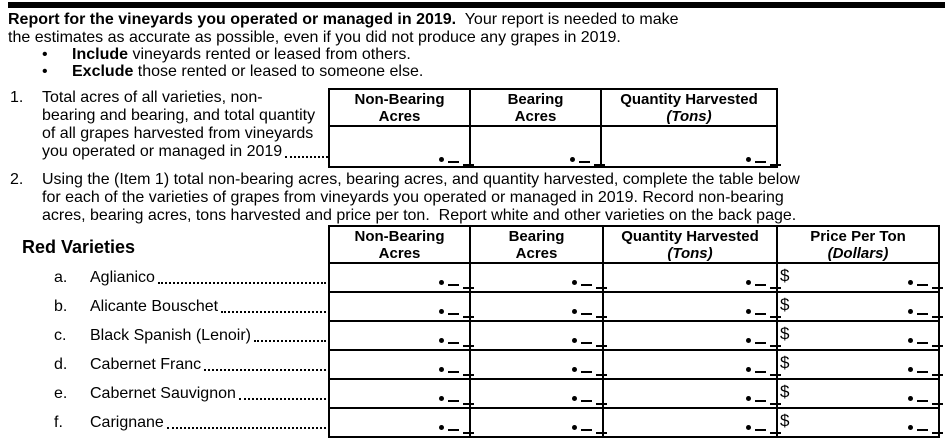  I want to click on variety-name: Cabernet Sauvignon, so click(163, 393).